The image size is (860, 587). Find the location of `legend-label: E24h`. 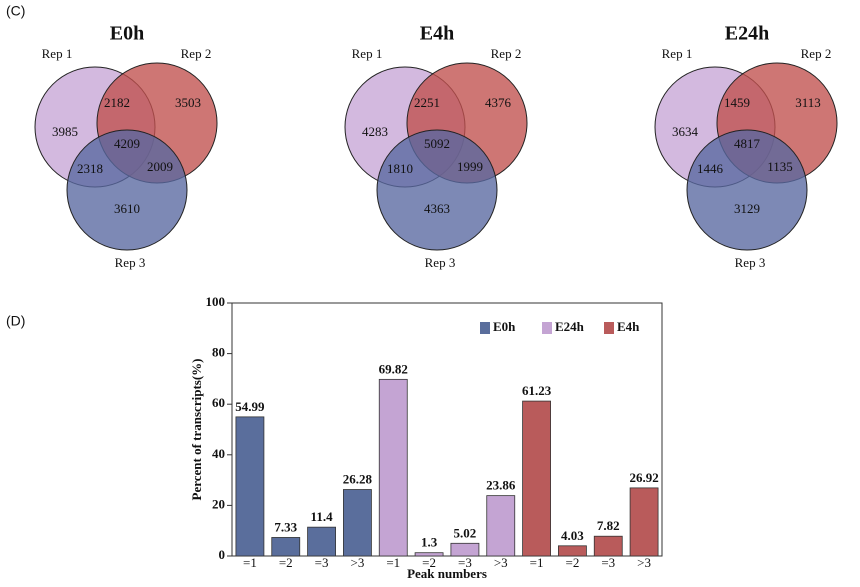

legend-label: E24h is located at coordinates (570, 326).